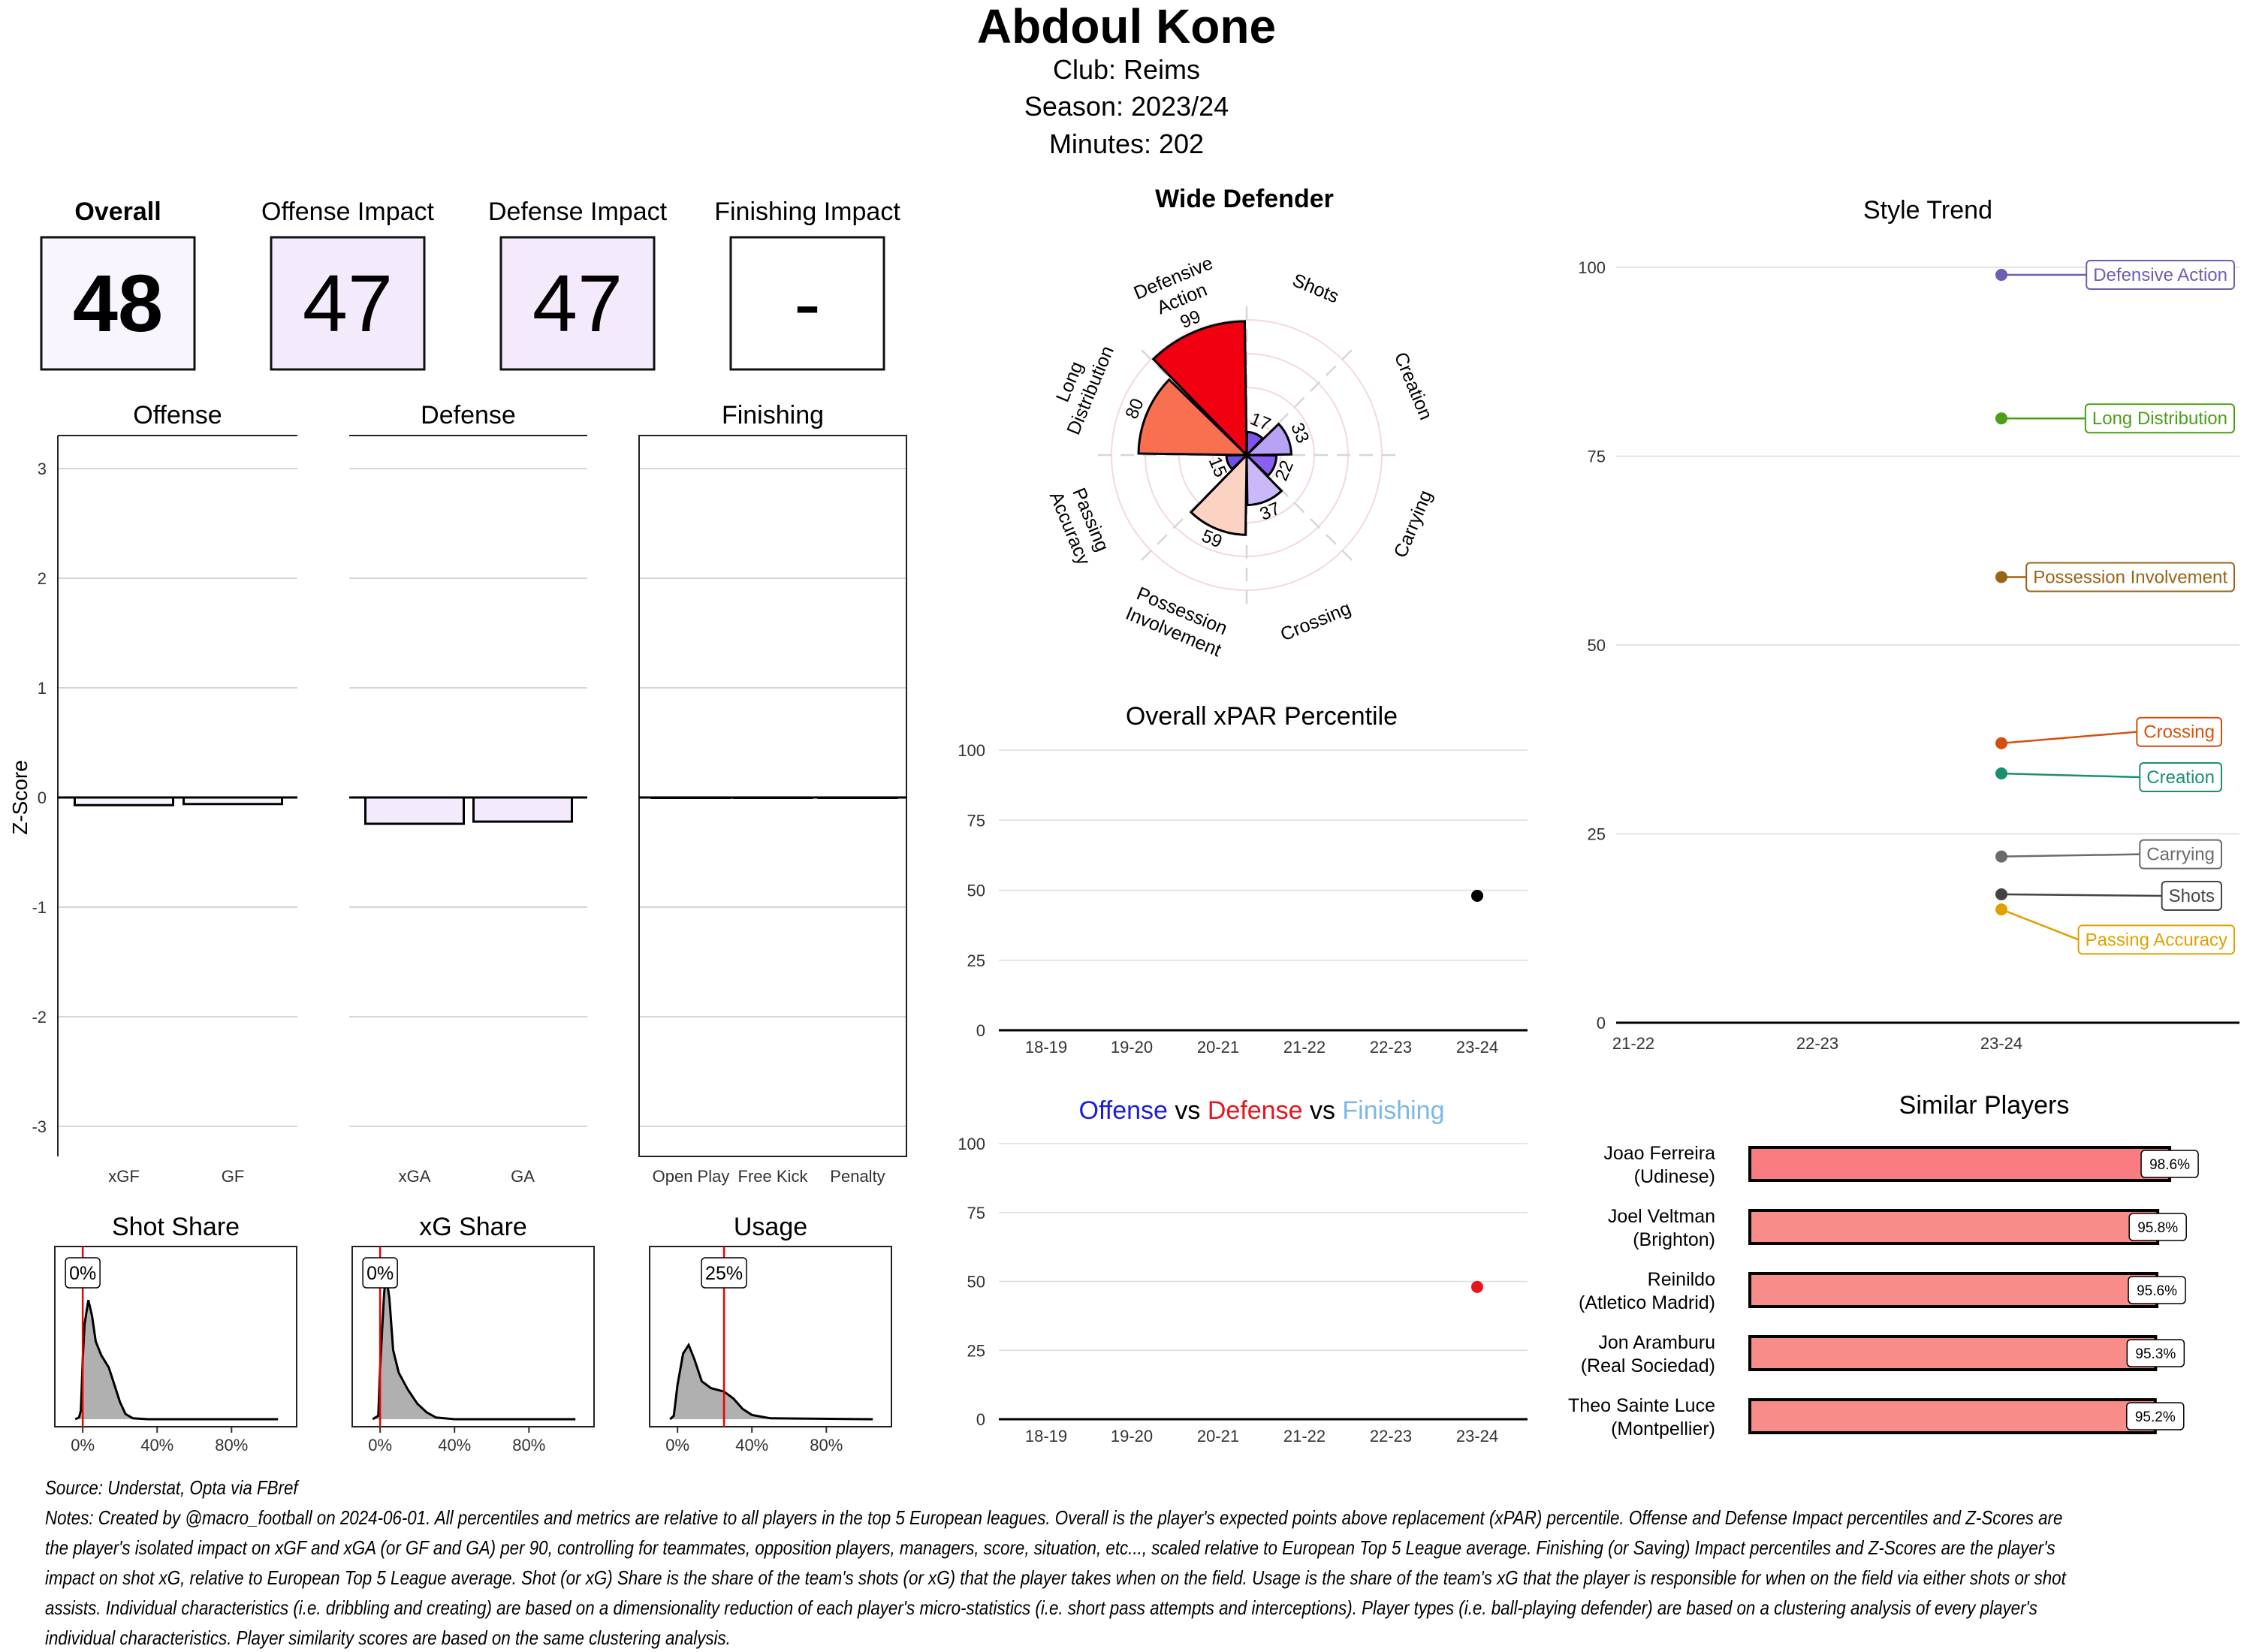 The width and height of the screenshot is (2253, 1652). I want to click on minutes-line: Minutes: 202, so click(1126, 143).